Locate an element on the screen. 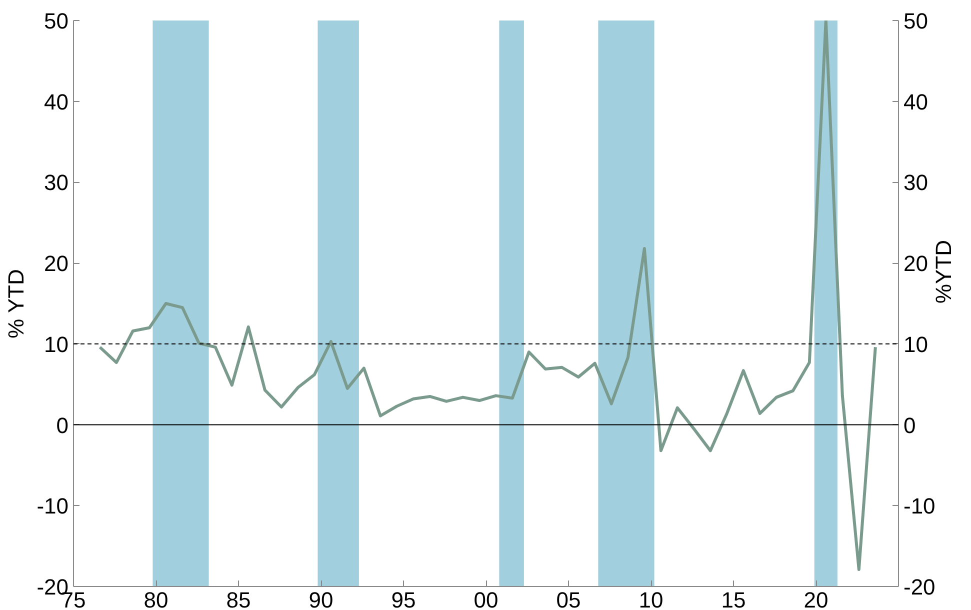  y2-tick-label: 0 is located at coordinates (910, 425).